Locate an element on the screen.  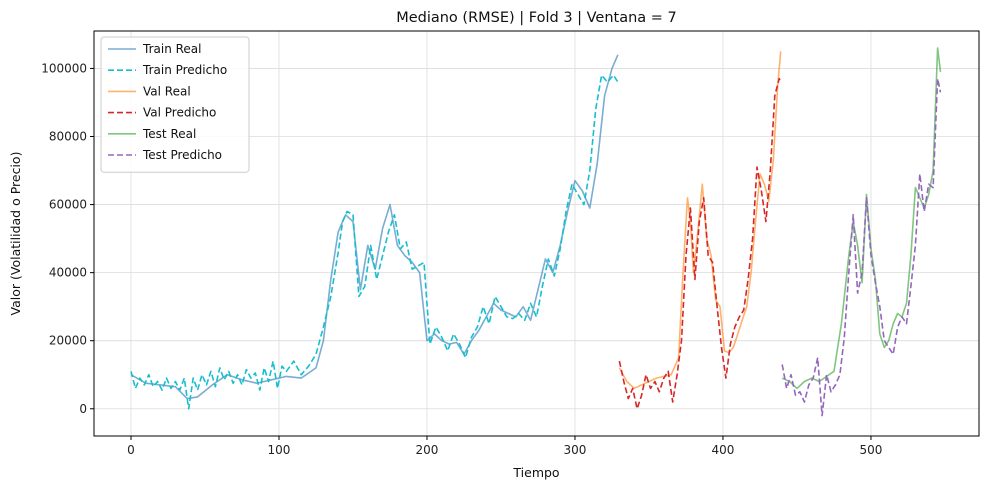
x-tick-label: 200 is located at coordinates (427, 450).